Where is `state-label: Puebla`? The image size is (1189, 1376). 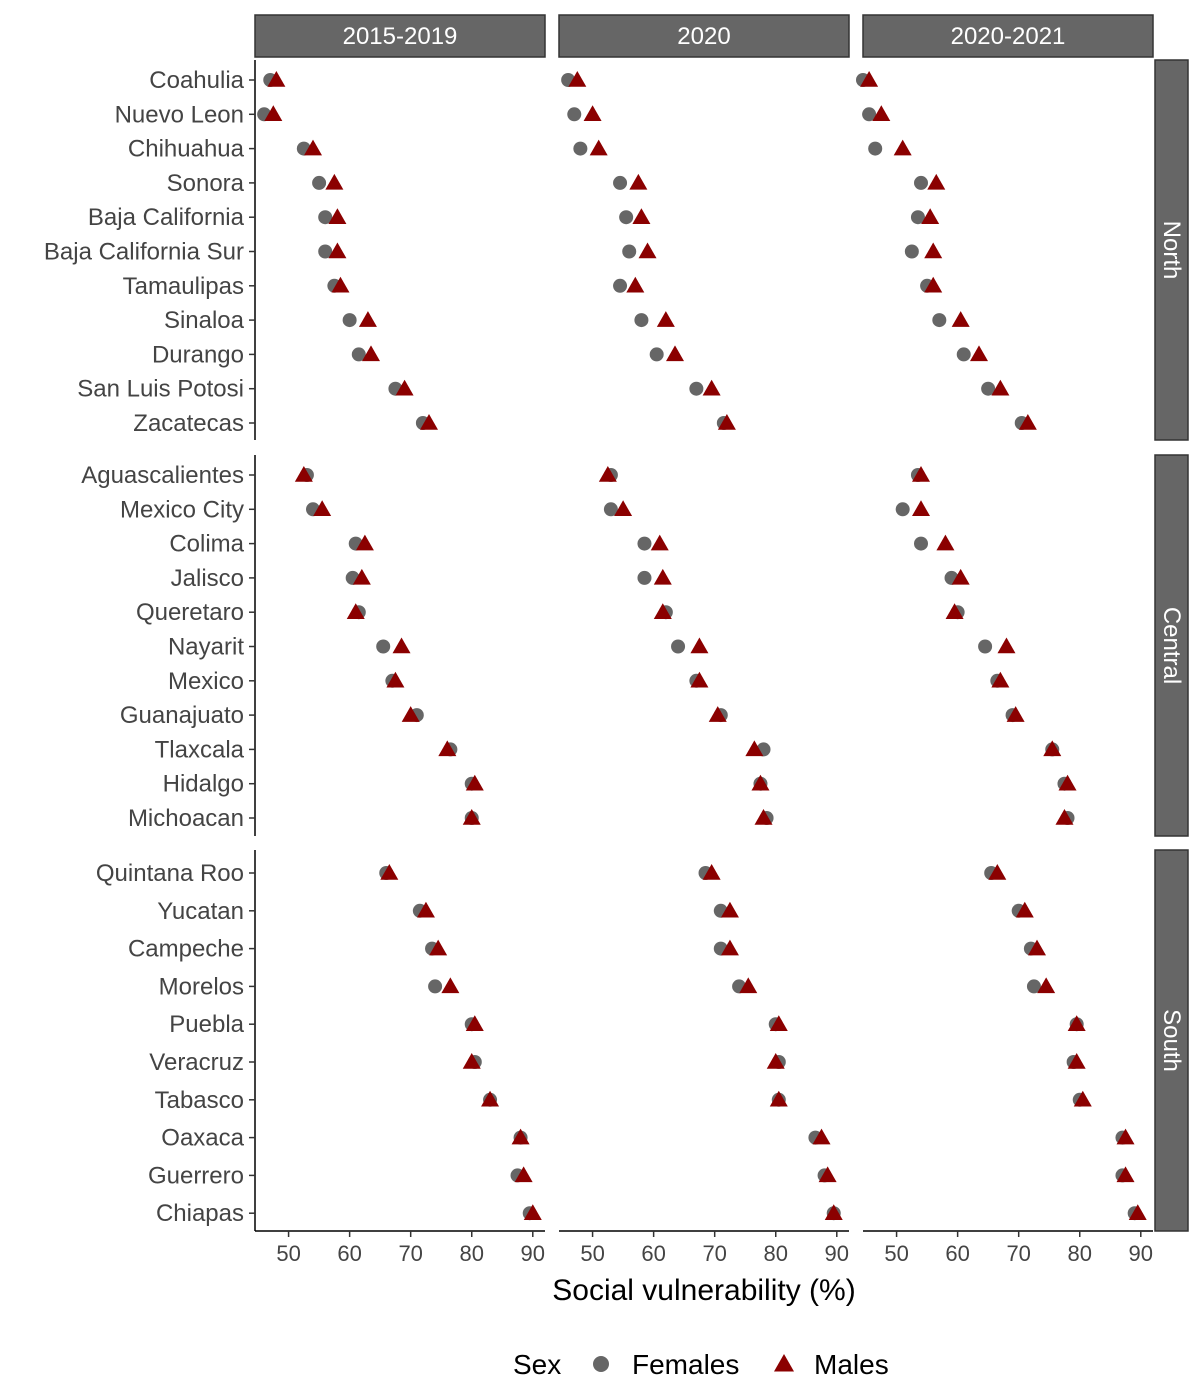
state-label: Puebla is located at coordinates (206, 1024).